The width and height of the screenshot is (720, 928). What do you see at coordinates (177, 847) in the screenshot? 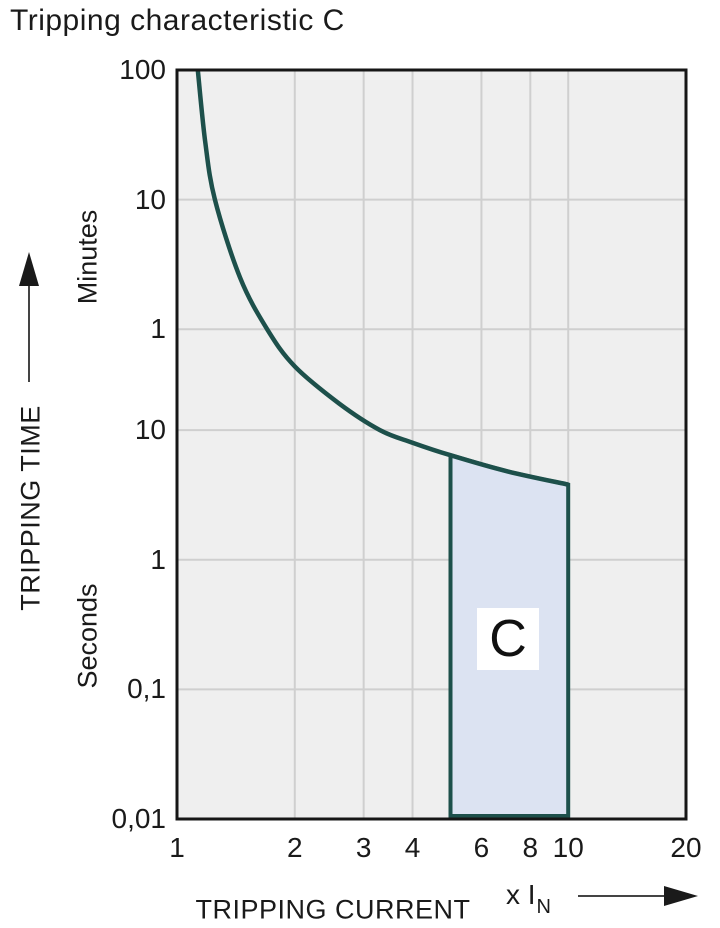
I see `x-tick-label: 1` at bounding box center [177, 847].